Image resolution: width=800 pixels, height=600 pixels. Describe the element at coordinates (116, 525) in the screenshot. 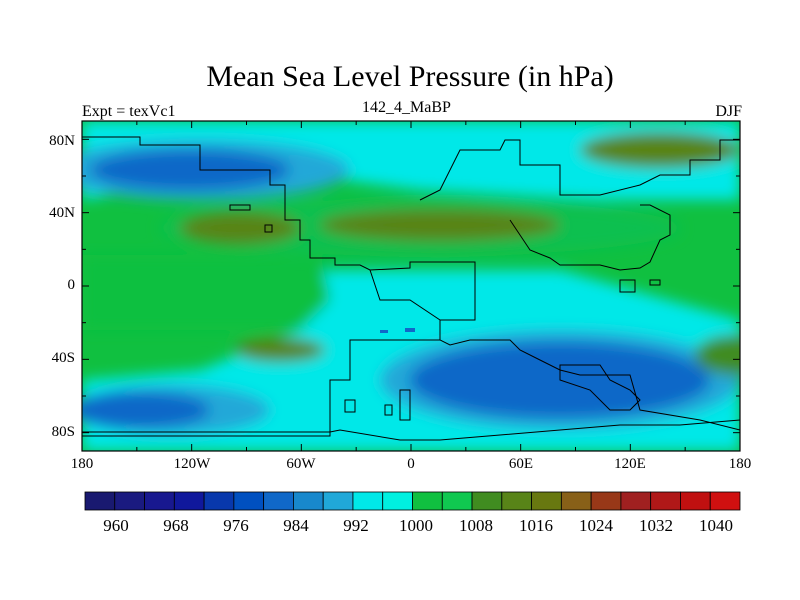

I see `colorbar-label: 960` at that location.